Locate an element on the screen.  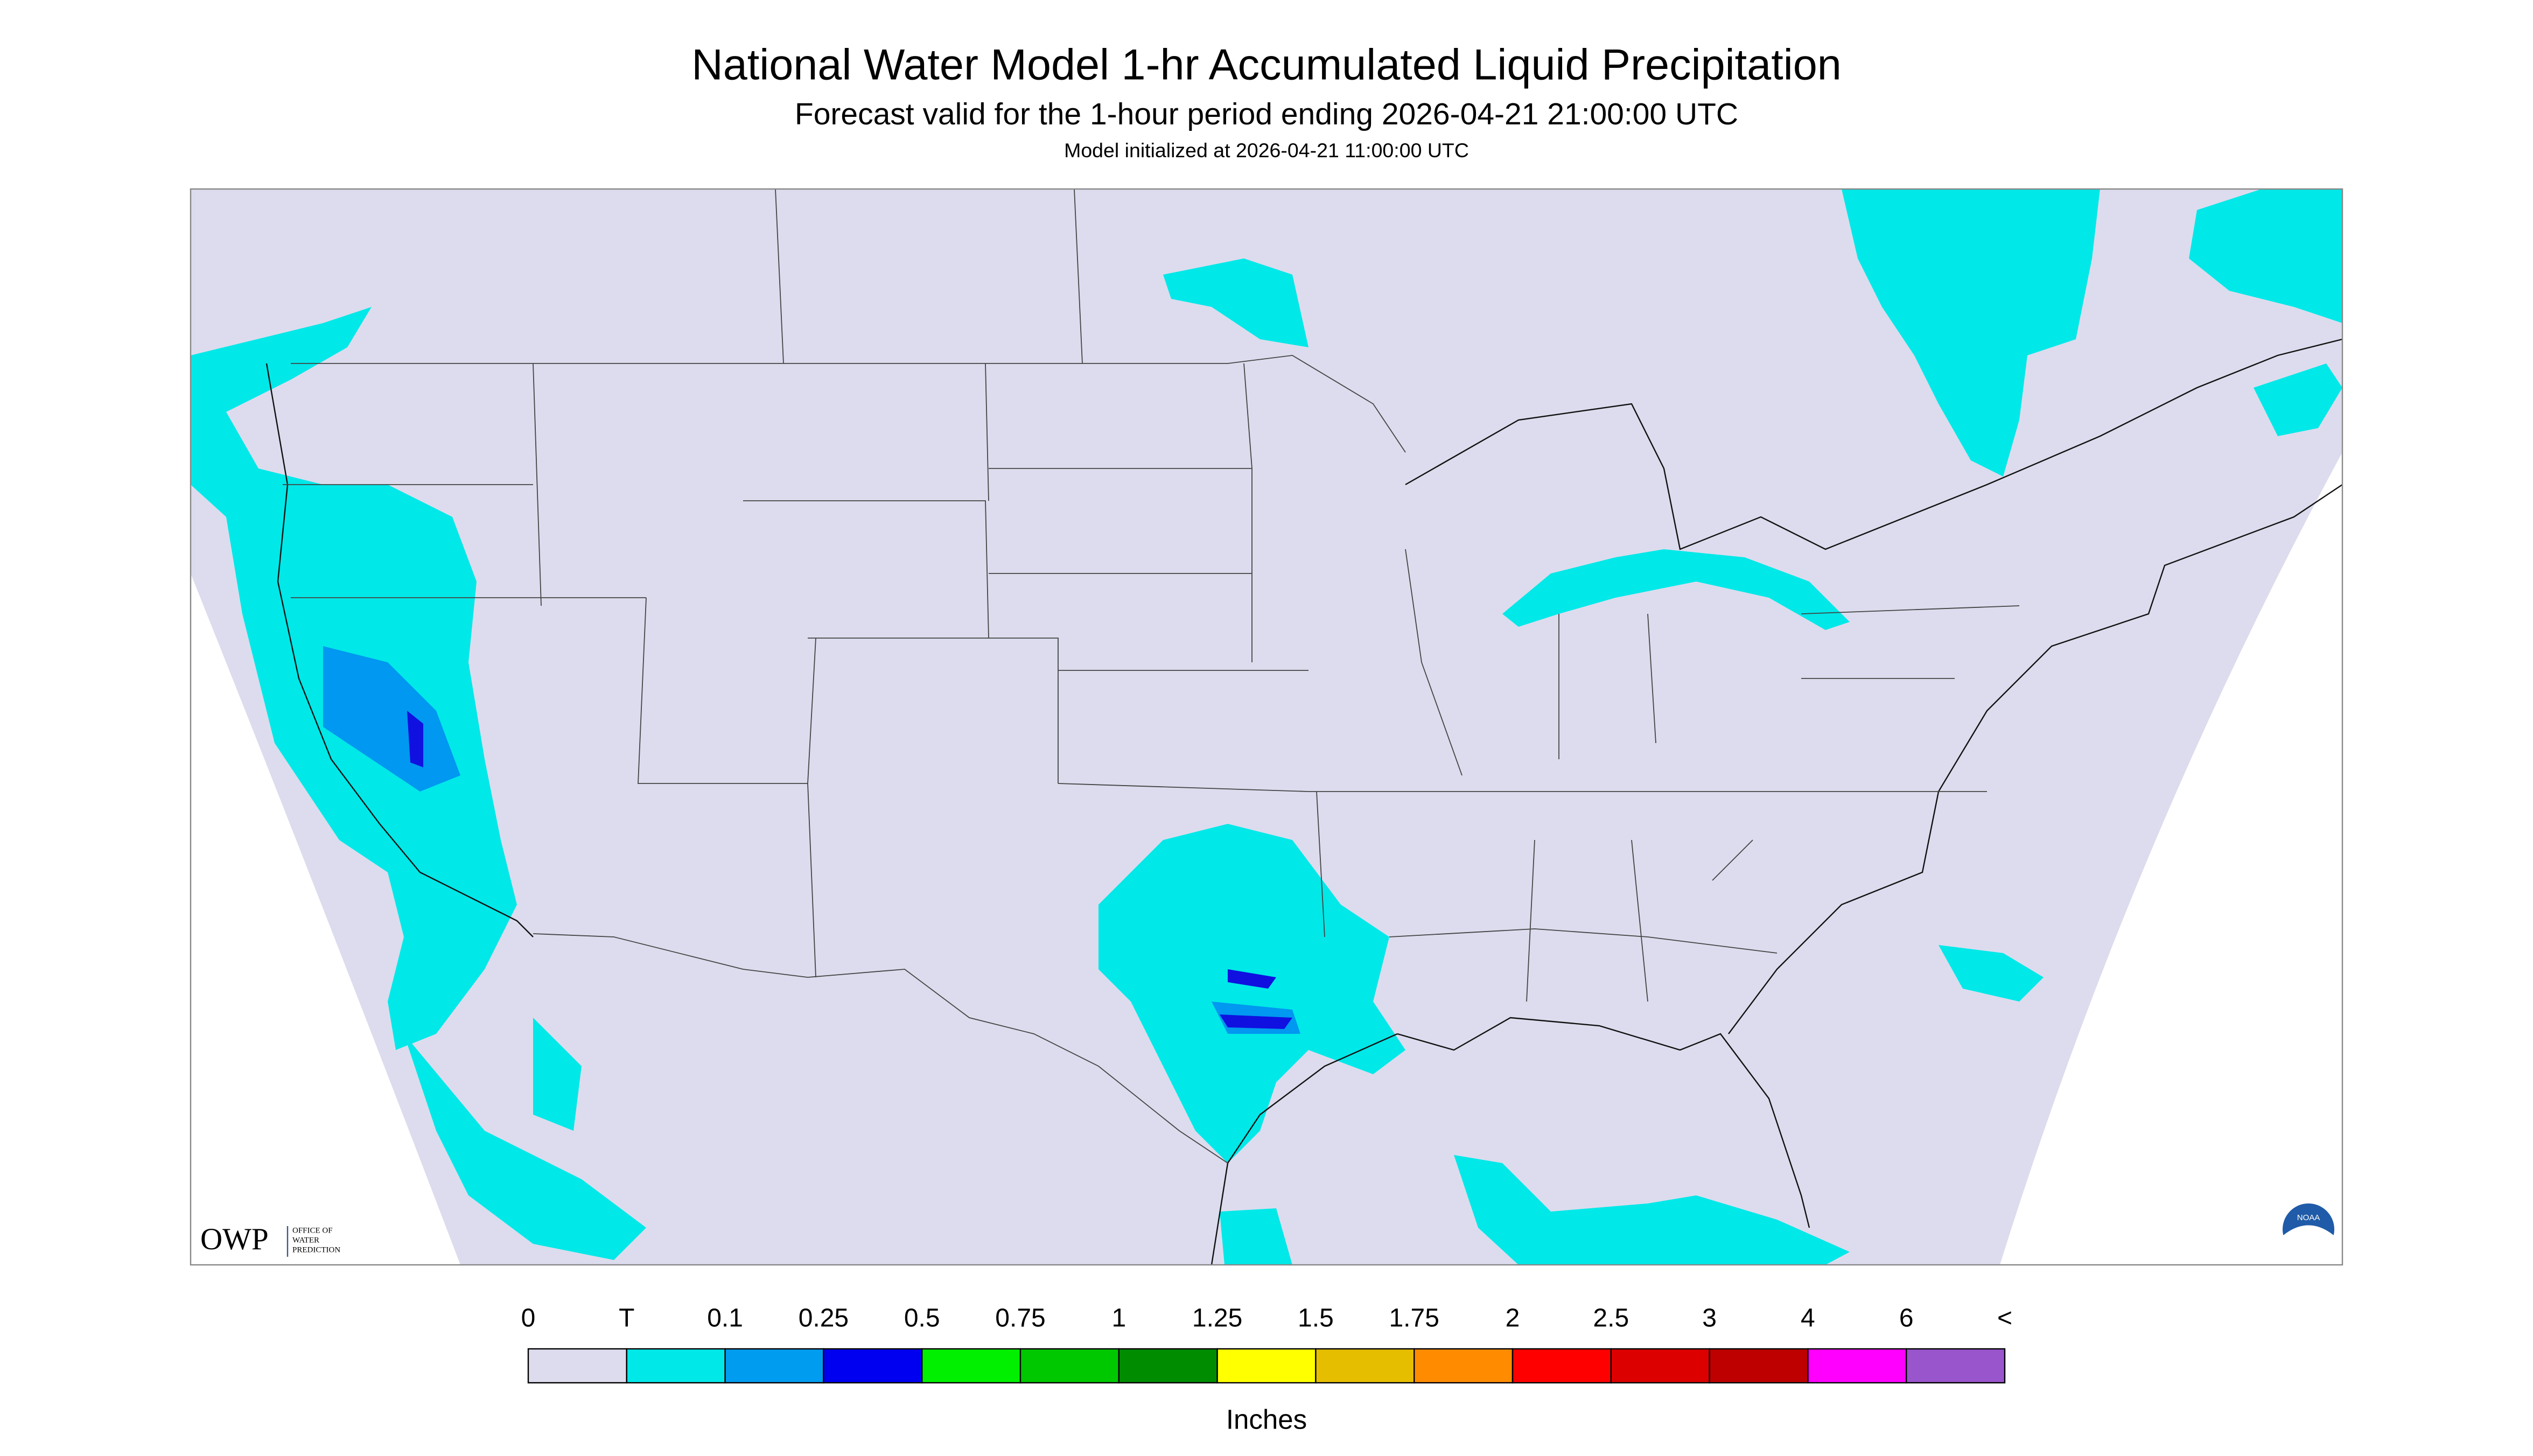
legend-label: 2 is located at coordinates (1513, 1318).